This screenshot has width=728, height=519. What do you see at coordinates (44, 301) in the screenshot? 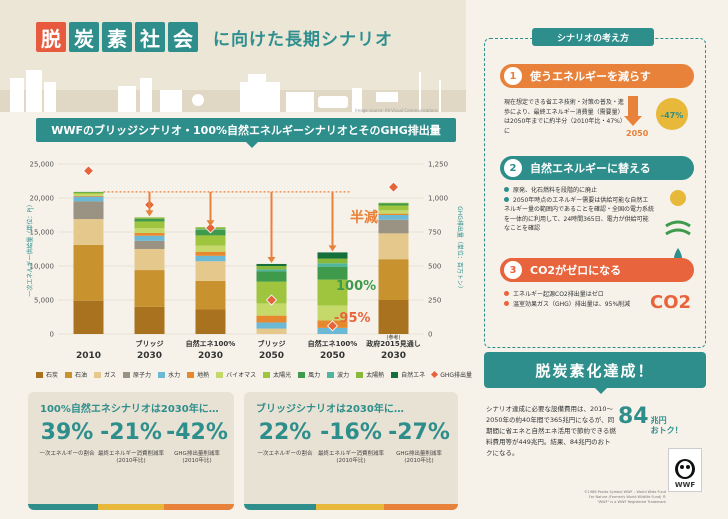
I see `y-tick-label: 5,000` at bounding box center [44, 301].